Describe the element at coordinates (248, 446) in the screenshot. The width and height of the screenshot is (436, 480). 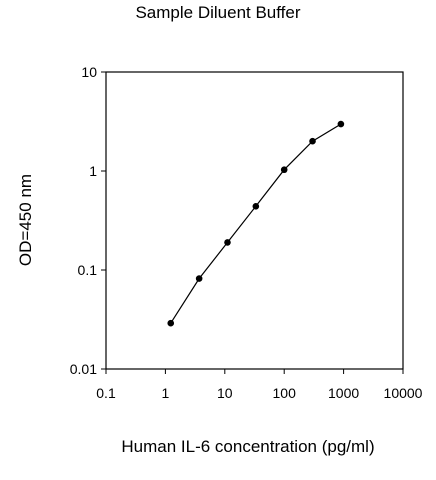
I see `x-axis-label: Human IL-6 concentration (pg/ml)` at that location.